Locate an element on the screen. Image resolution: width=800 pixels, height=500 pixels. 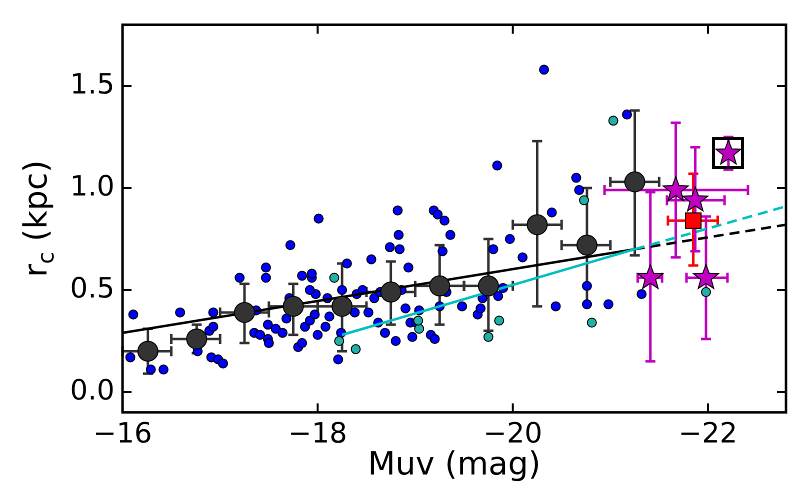
y-axis-title: rc (kpc) is located at coordinates (38, 219).